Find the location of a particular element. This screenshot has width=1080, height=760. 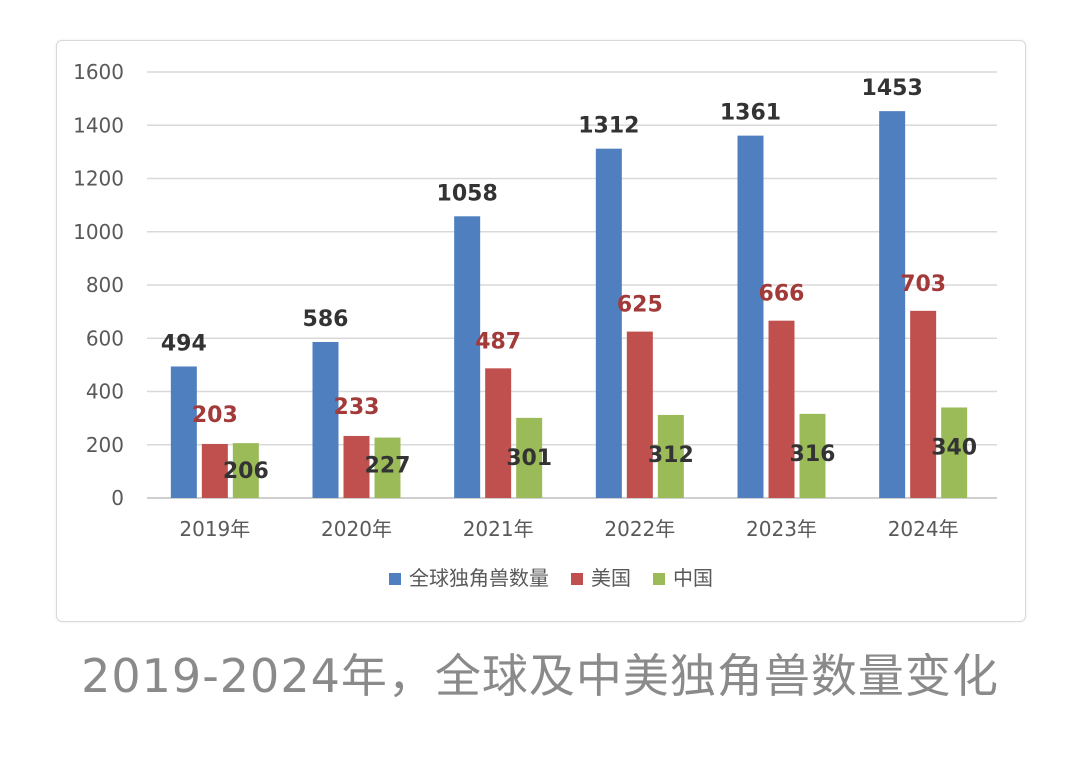

data-label: 1058 is located at coordinates (467, 193).